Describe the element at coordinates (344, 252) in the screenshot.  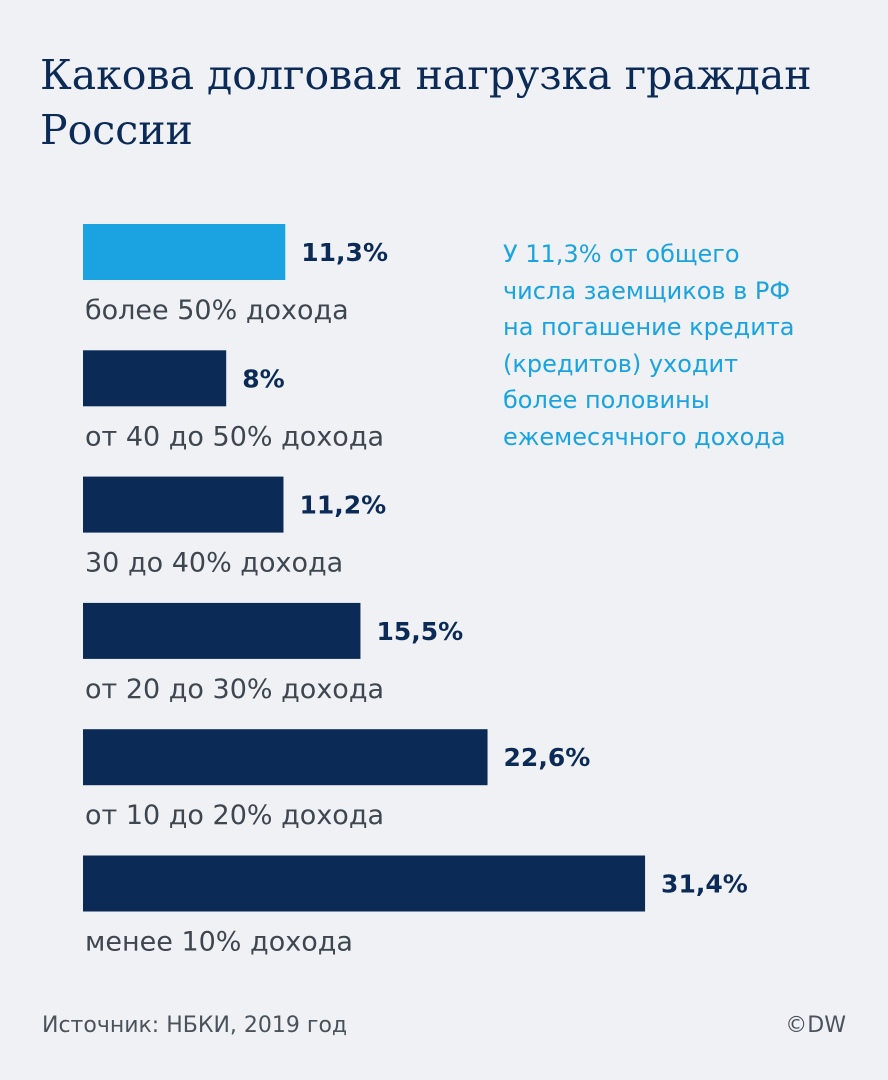
I see `bar-value-label-1: 11,3%` at that location.